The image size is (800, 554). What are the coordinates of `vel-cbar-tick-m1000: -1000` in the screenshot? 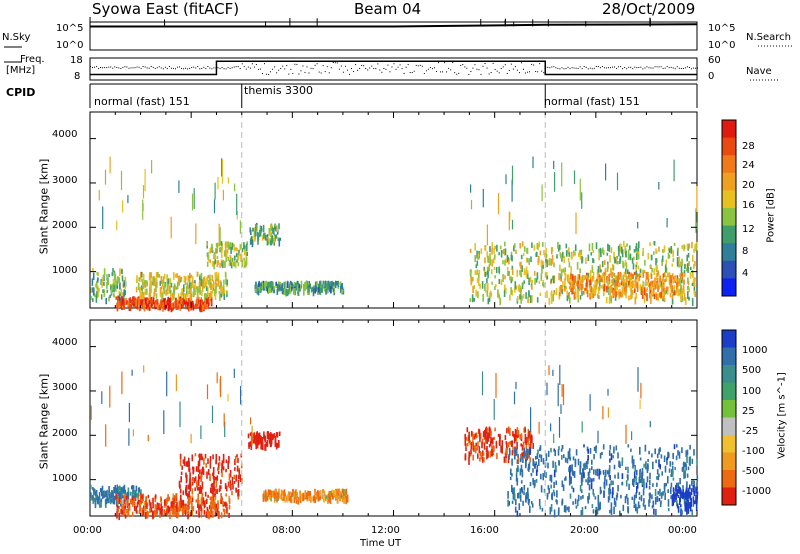 It's located at (757, 491).